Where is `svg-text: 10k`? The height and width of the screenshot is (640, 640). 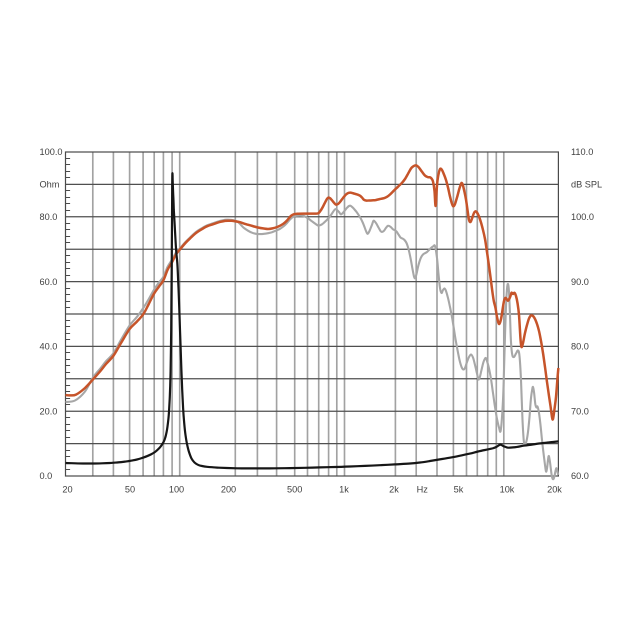
svg-text: 10k is located at coordinates (507, 490).